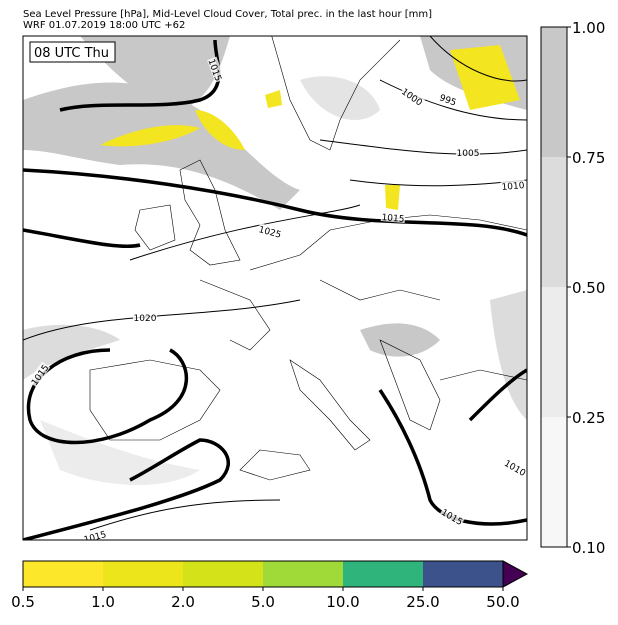 Image resolution: width=618 pixels, height=625 pixels. What do you see at coordinates (263, 602) in the screenshot?
I see `tick-label: 5.0` at bounding box center [263, 602].